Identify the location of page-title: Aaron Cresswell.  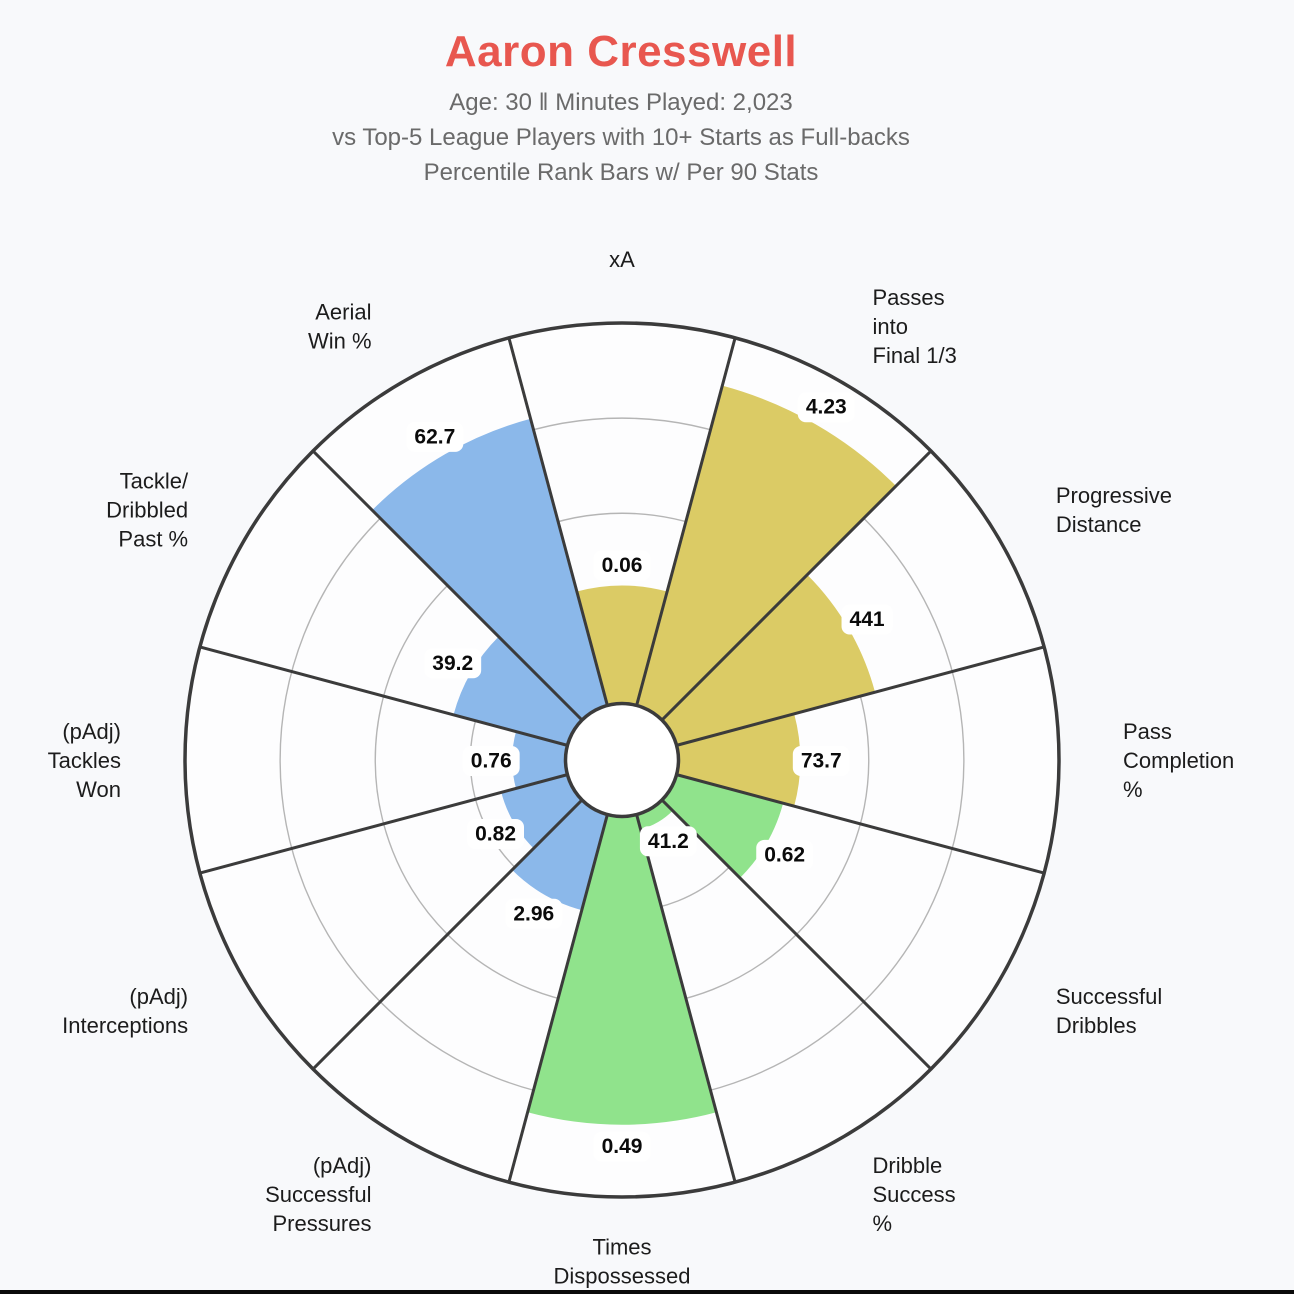
(621, 51).